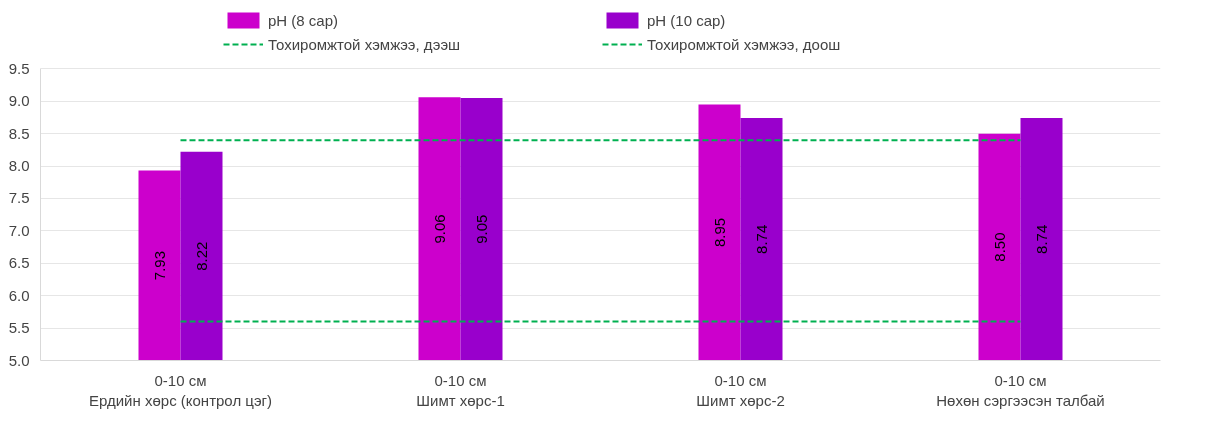 The width and height of the screenshot is (1206, 446). Describe the element at coordinates (304, 20) in the screenshot. I see `legend-label: pH (8 сар)` at that location.